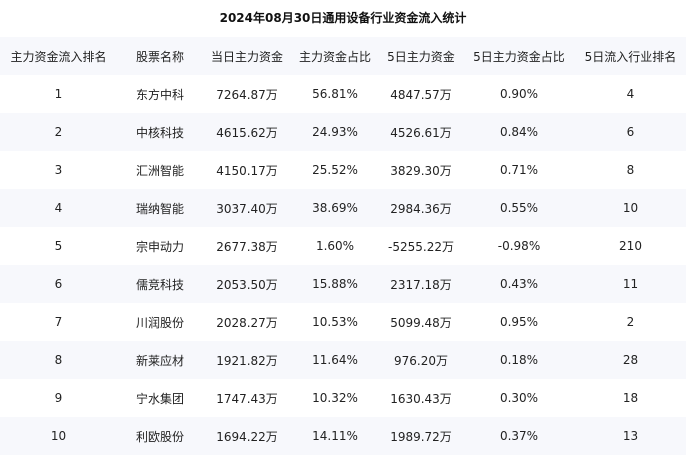 Image resolution: width=686 pixels, height=455 pixels. Describe the element at coordinates (159, 208) in the screenshot. I see `cell-stock-name: 瑞纳智能` at that location.